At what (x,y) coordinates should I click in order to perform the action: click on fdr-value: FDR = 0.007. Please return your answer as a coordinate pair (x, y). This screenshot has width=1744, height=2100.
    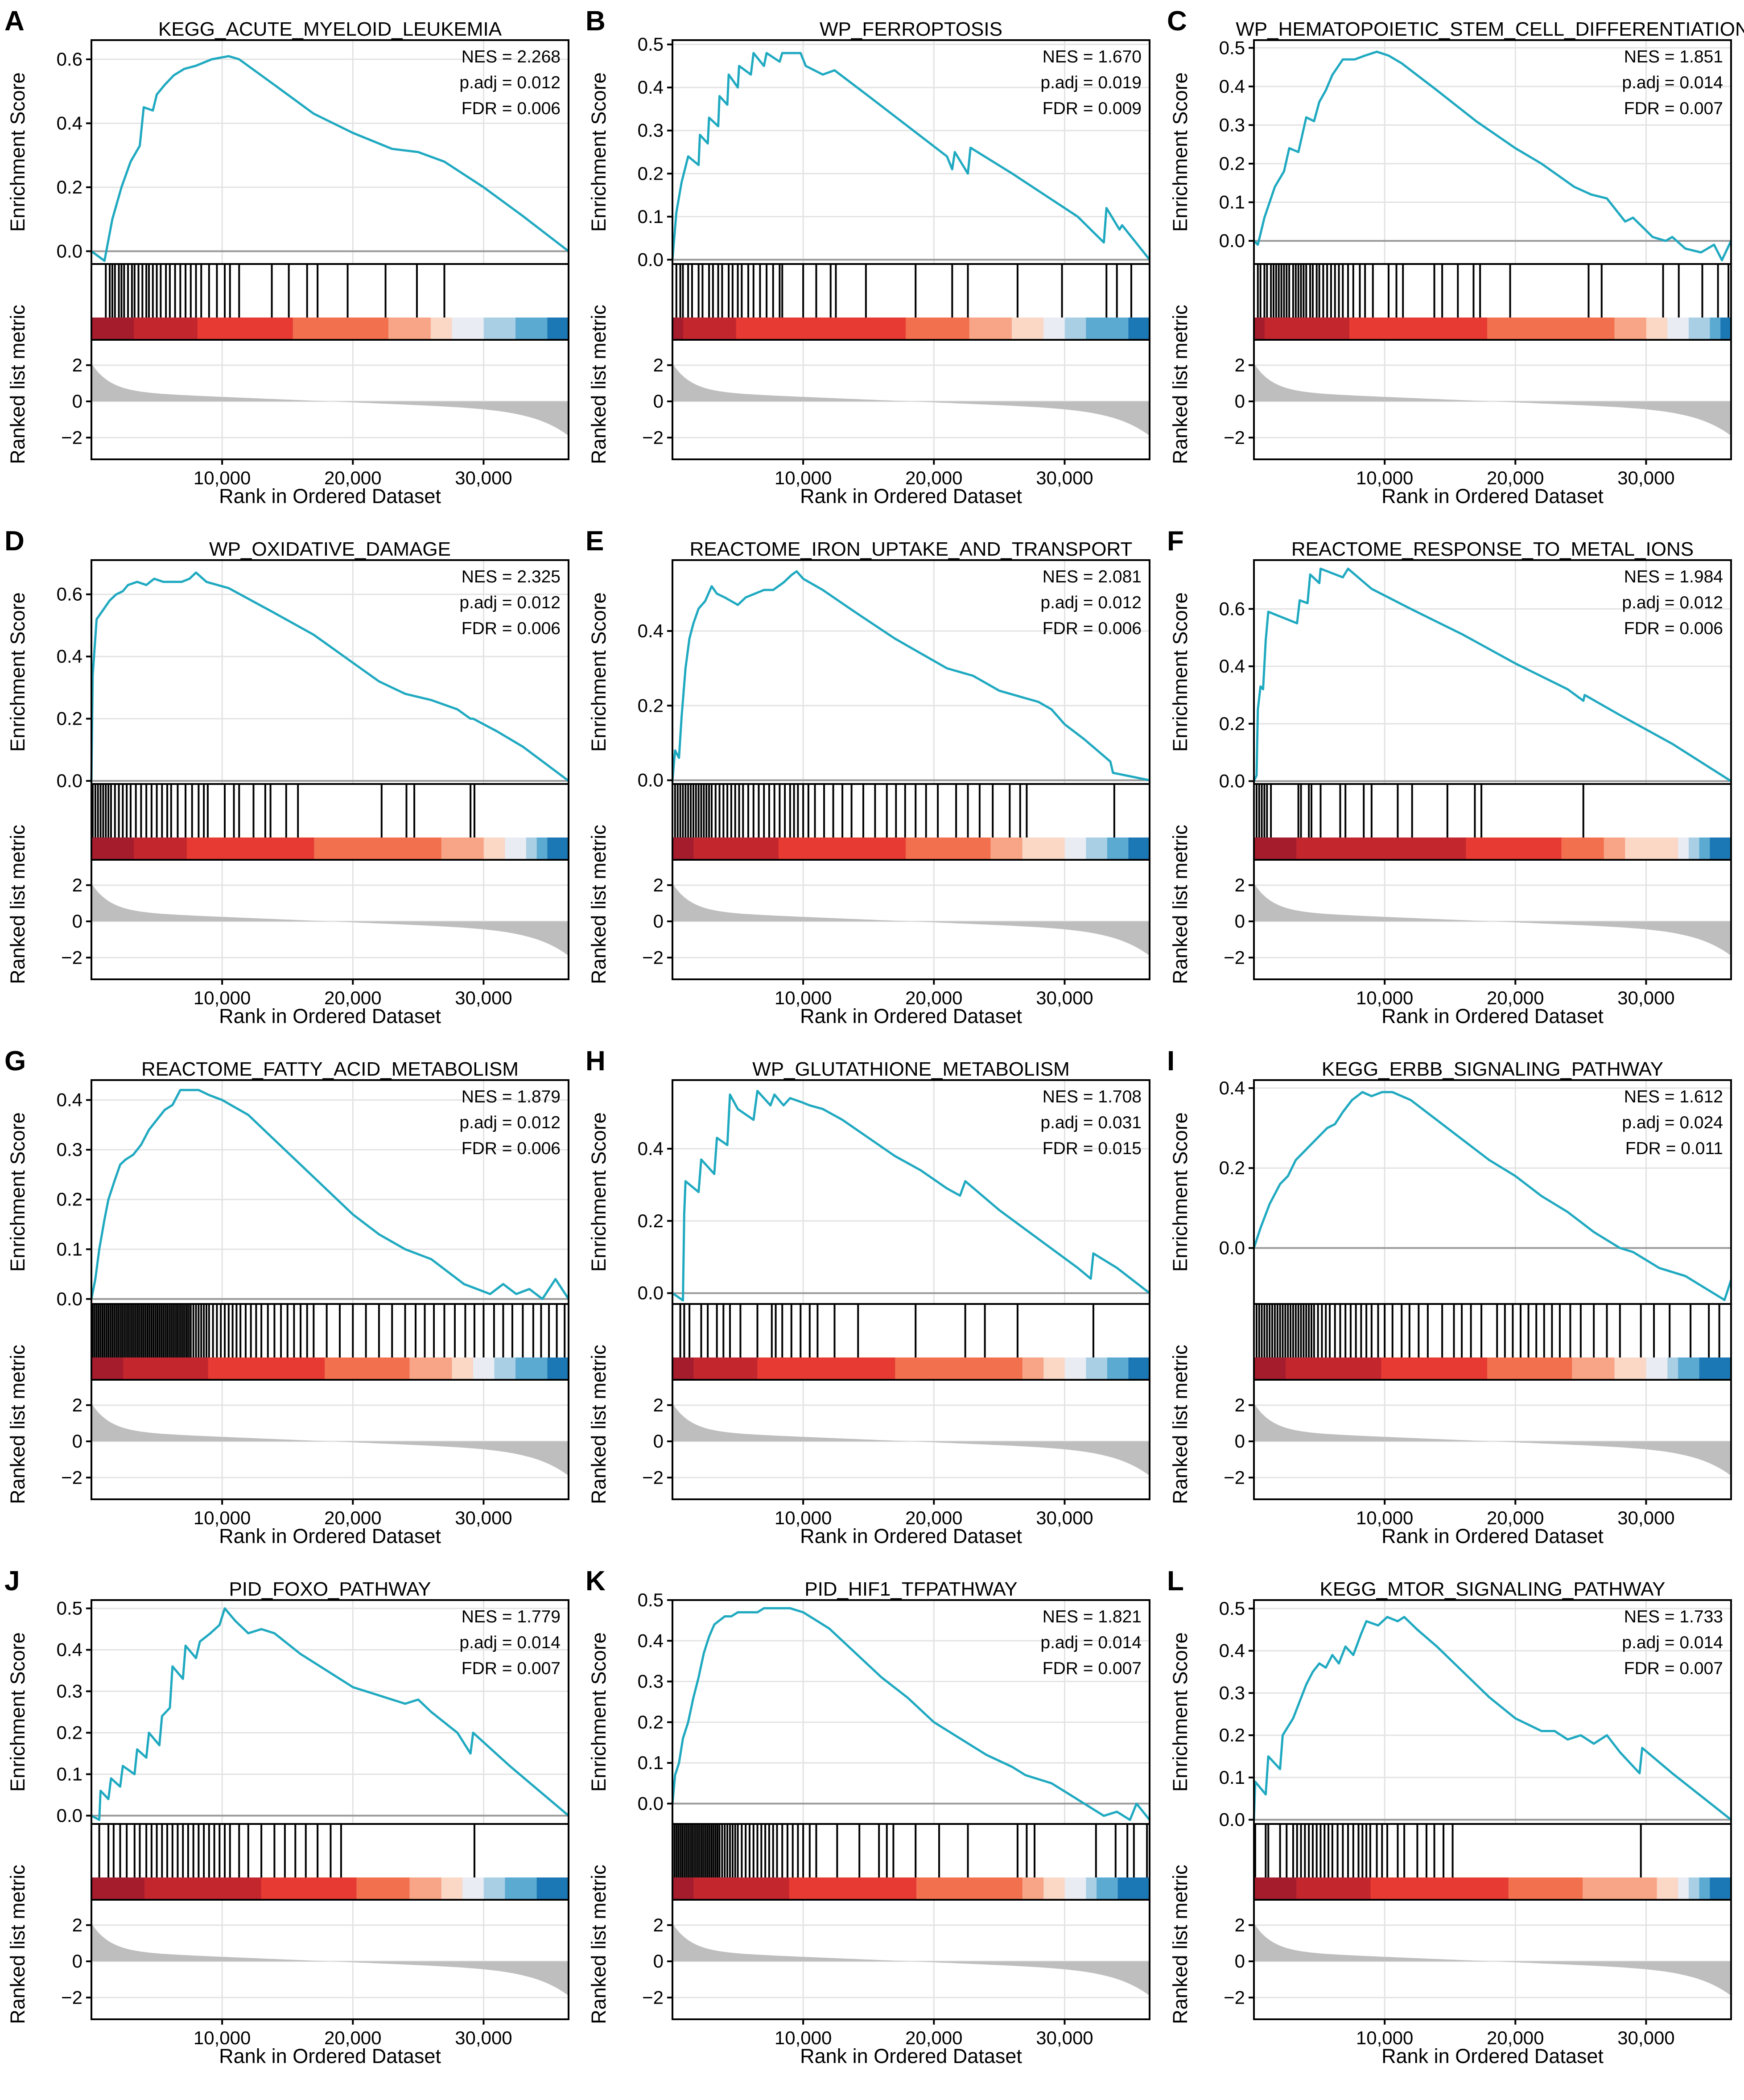
    Looking at the image, I should click on (1673, 1669).